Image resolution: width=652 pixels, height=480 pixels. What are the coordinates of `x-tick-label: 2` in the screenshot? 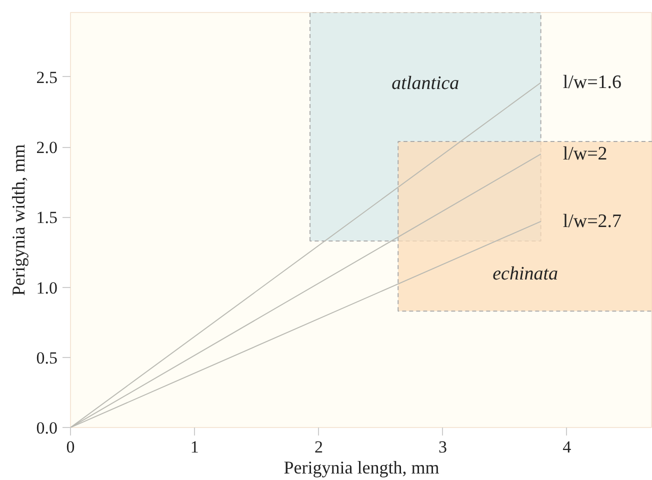 It's located at (318, 447).